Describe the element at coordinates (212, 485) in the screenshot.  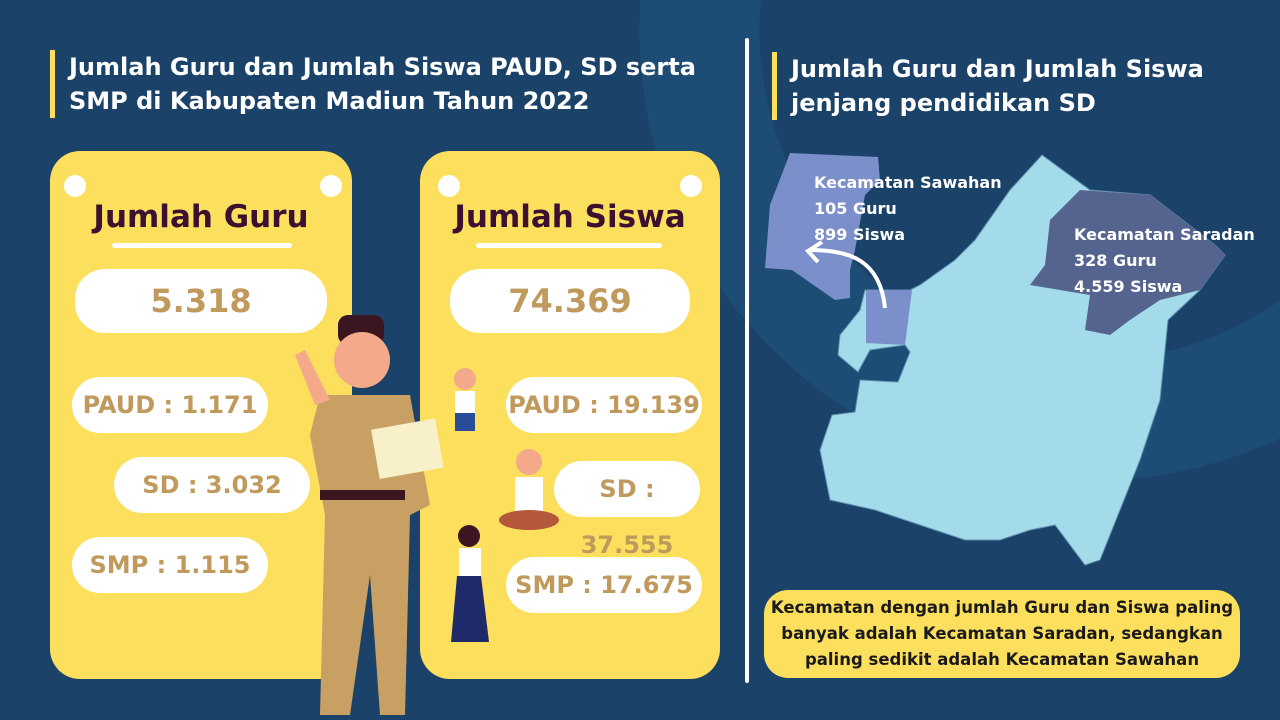
I see `guru-sd: SD : 3.032` at that location.